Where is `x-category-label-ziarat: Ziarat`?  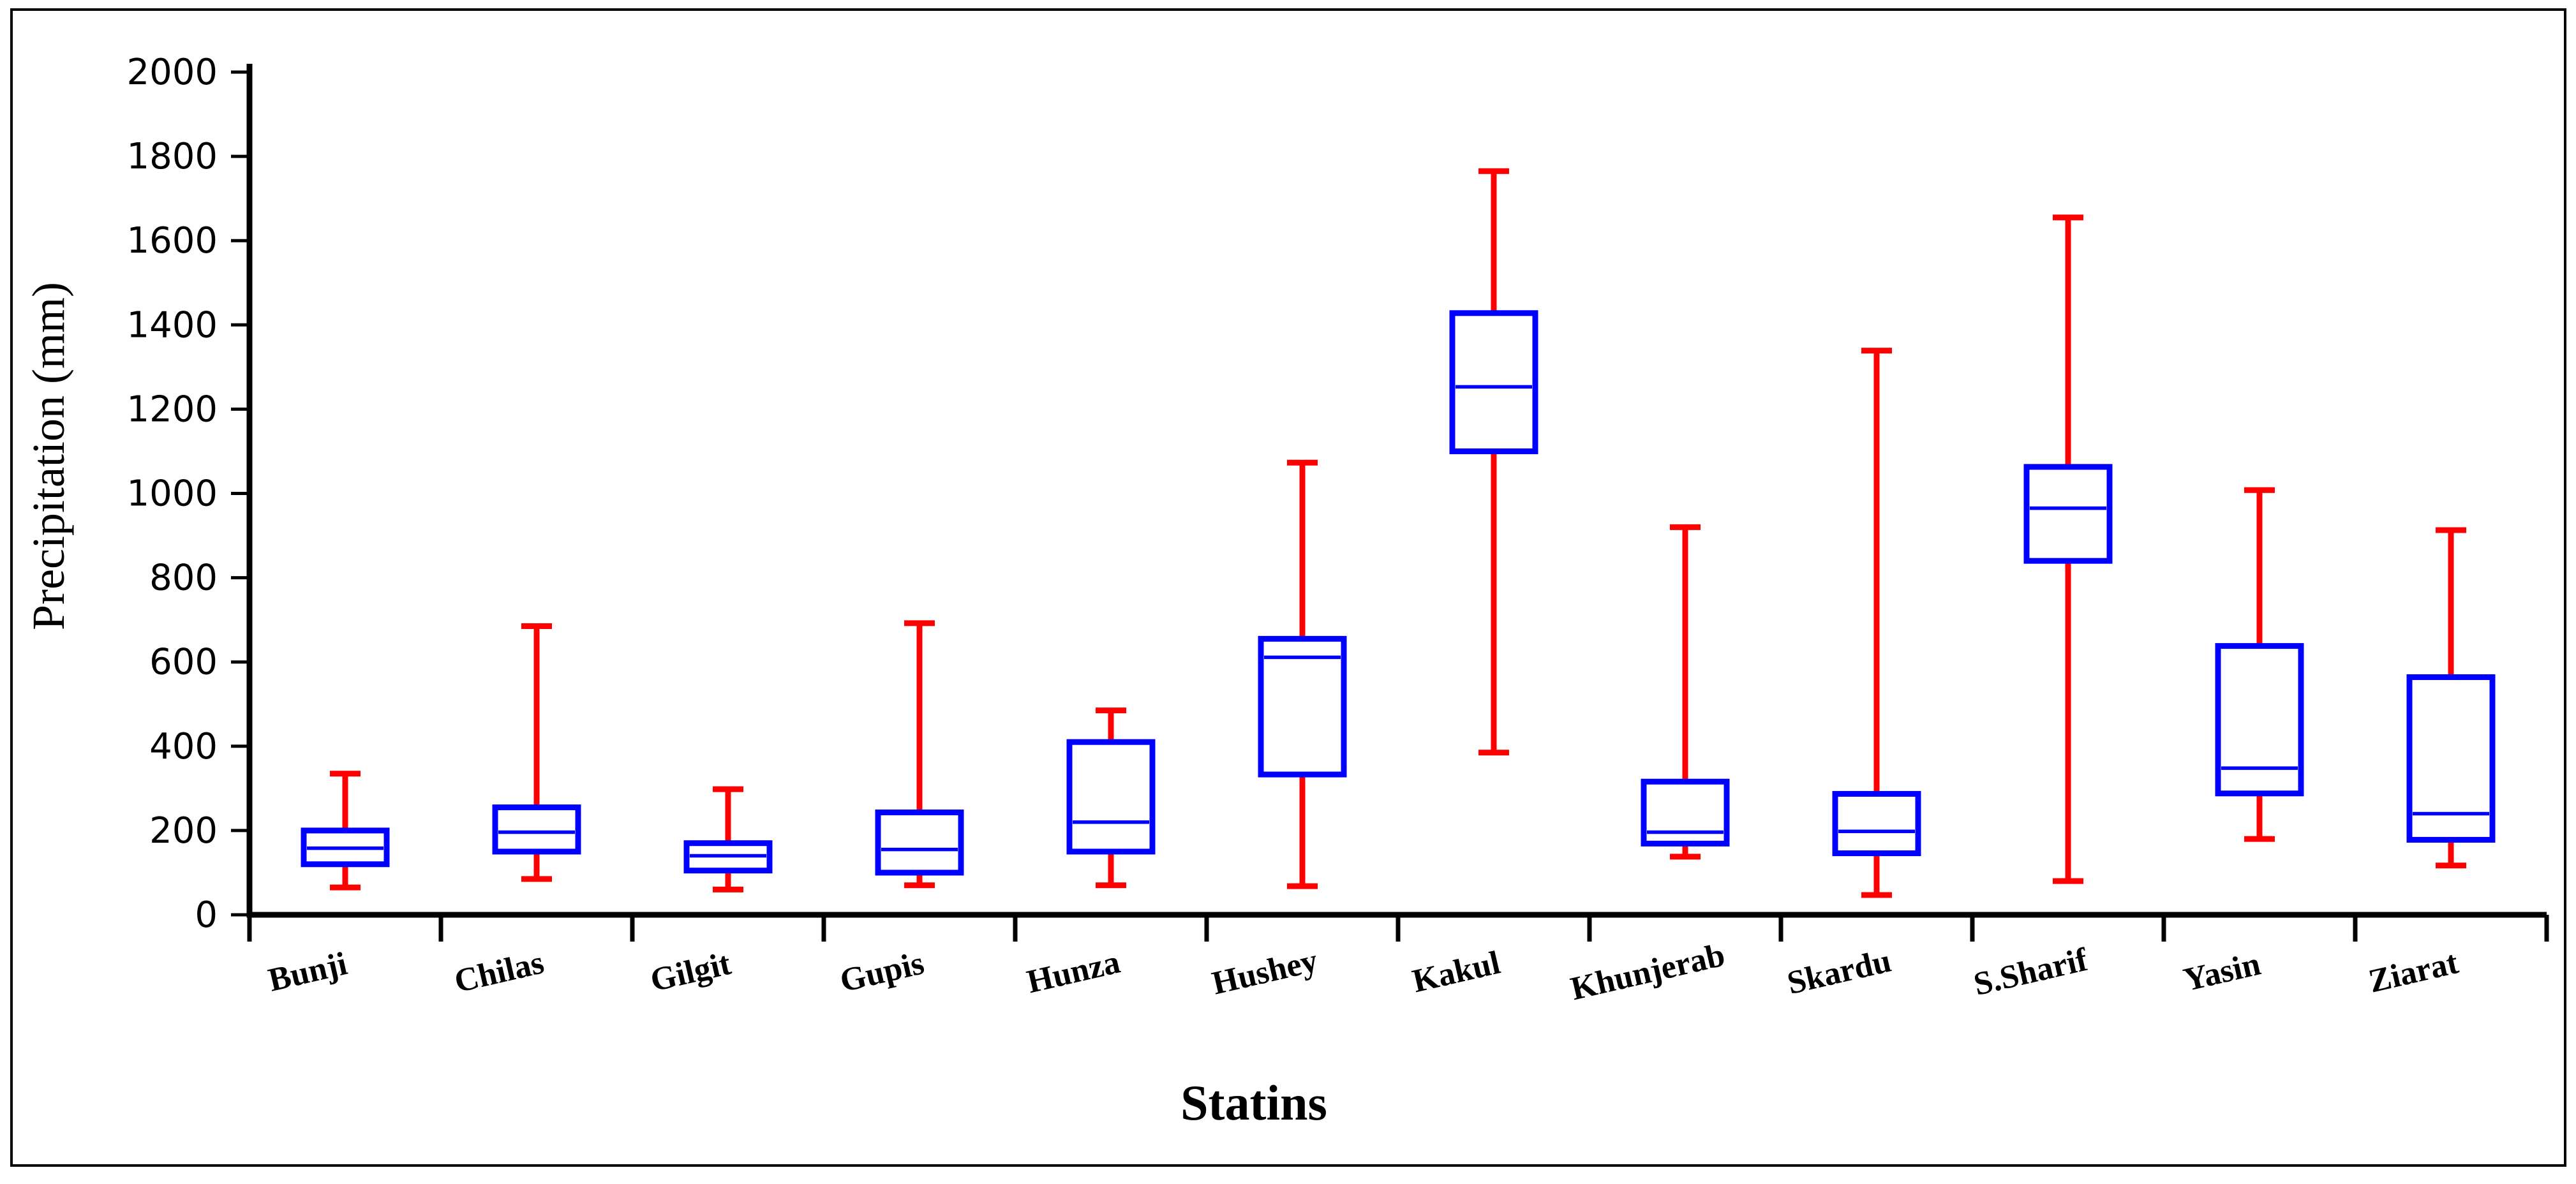
x-category-label-ziarat: Ziarat is located at coordinates (2413, 972).